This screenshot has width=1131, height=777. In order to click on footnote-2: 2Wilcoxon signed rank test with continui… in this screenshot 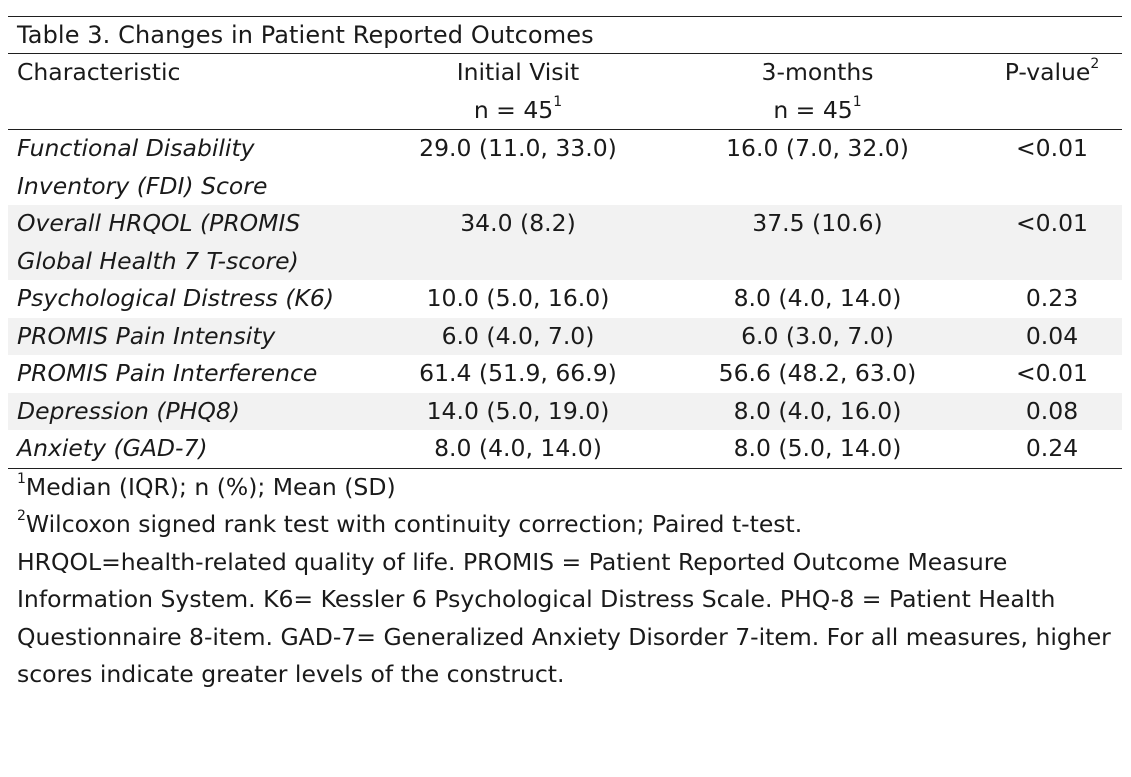, I will do `click(569, 525)`.